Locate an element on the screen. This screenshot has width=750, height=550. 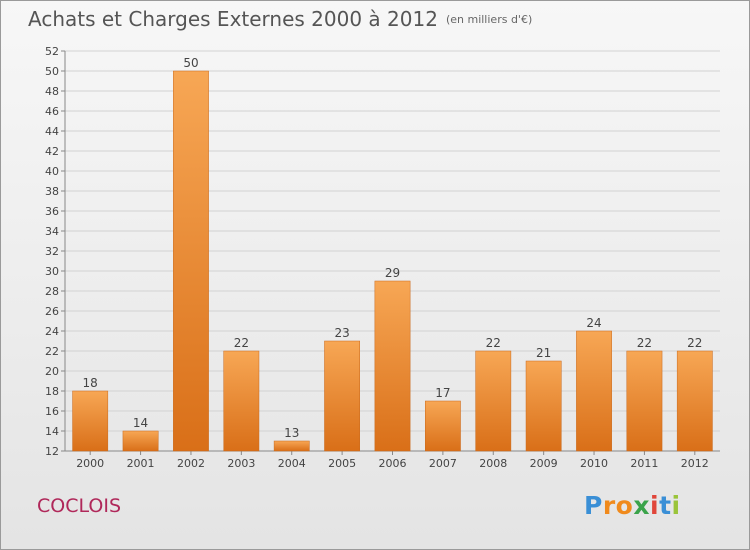
y-tick-label: 46 is located at coordinates (52, 111).